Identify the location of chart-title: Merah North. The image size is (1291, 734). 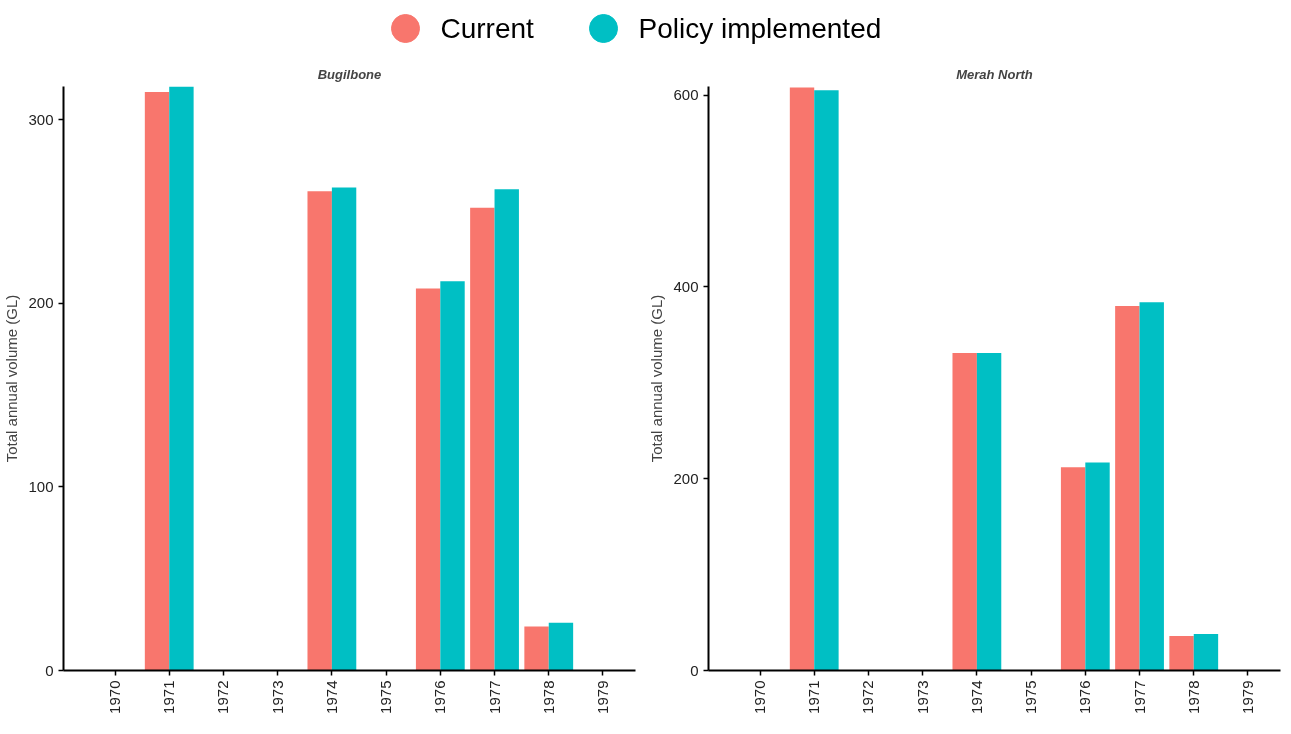
(994, 74).